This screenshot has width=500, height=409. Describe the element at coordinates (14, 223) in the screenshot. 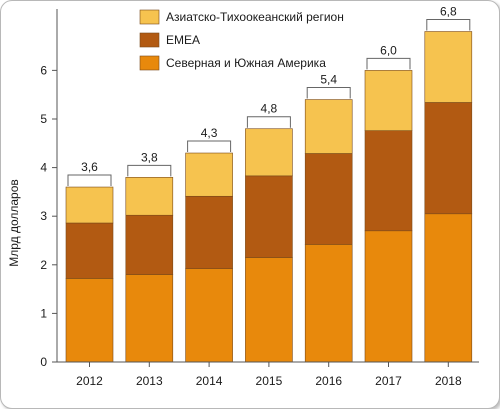

I see `y-axis-title: Млрд долларов` at that location.